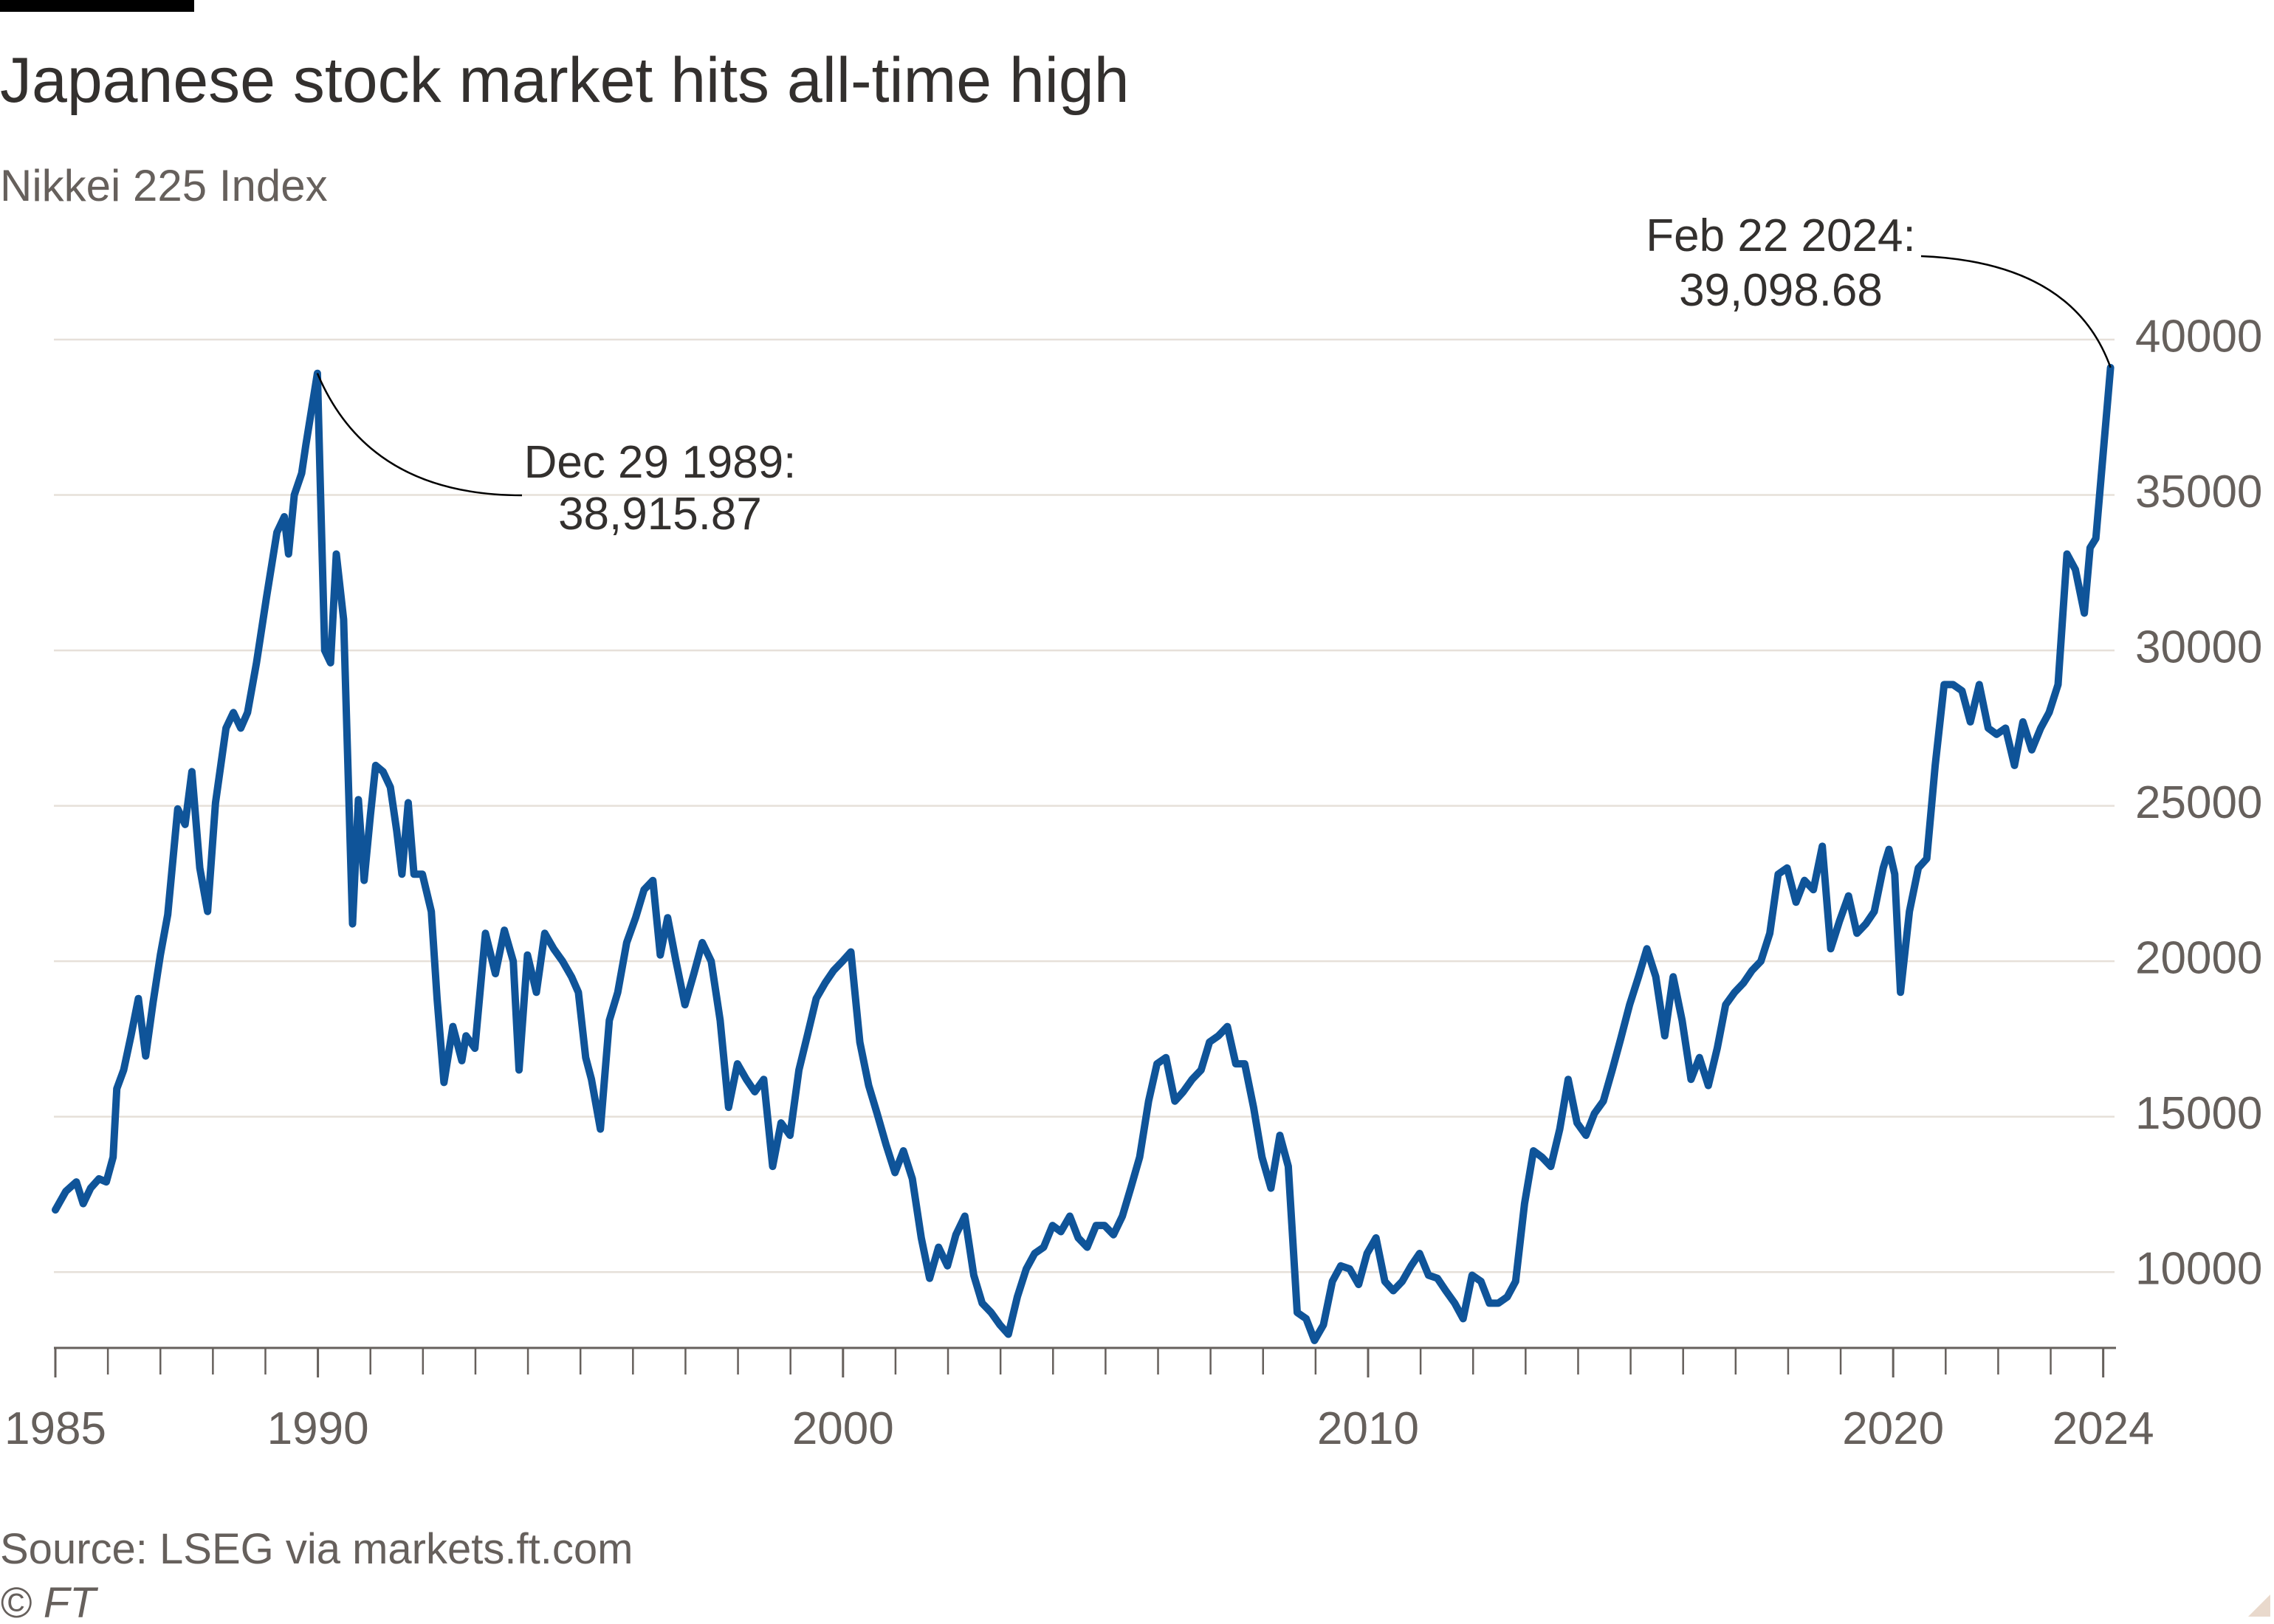 Image resolution: width=2274 pixels, height=1624 pixels. I want to click on x-tick-label: 1985, so click(55, 1428).